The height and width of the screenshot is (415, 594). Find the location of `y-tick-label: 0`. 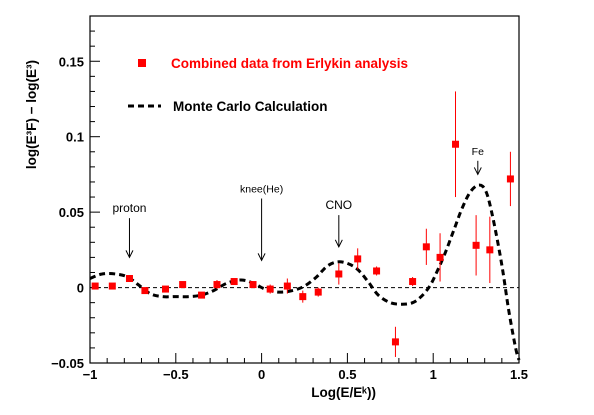

y-tick-label: 0 is located at coordinates (80, 288).